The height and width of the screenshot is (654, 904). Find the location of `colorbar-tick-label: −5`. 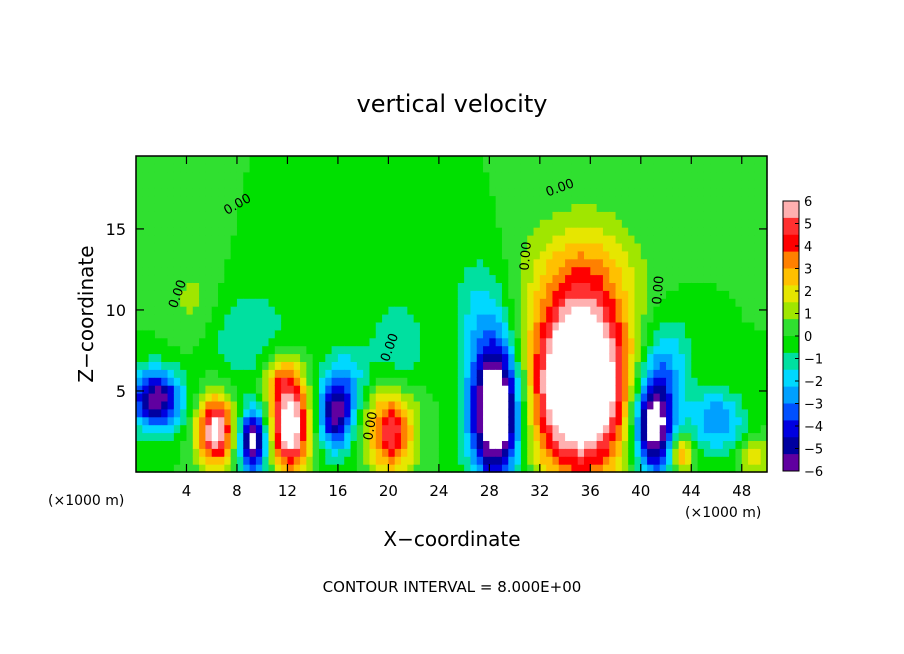

colorbar-tick-label: −5 is located at coordinates (813, 450).